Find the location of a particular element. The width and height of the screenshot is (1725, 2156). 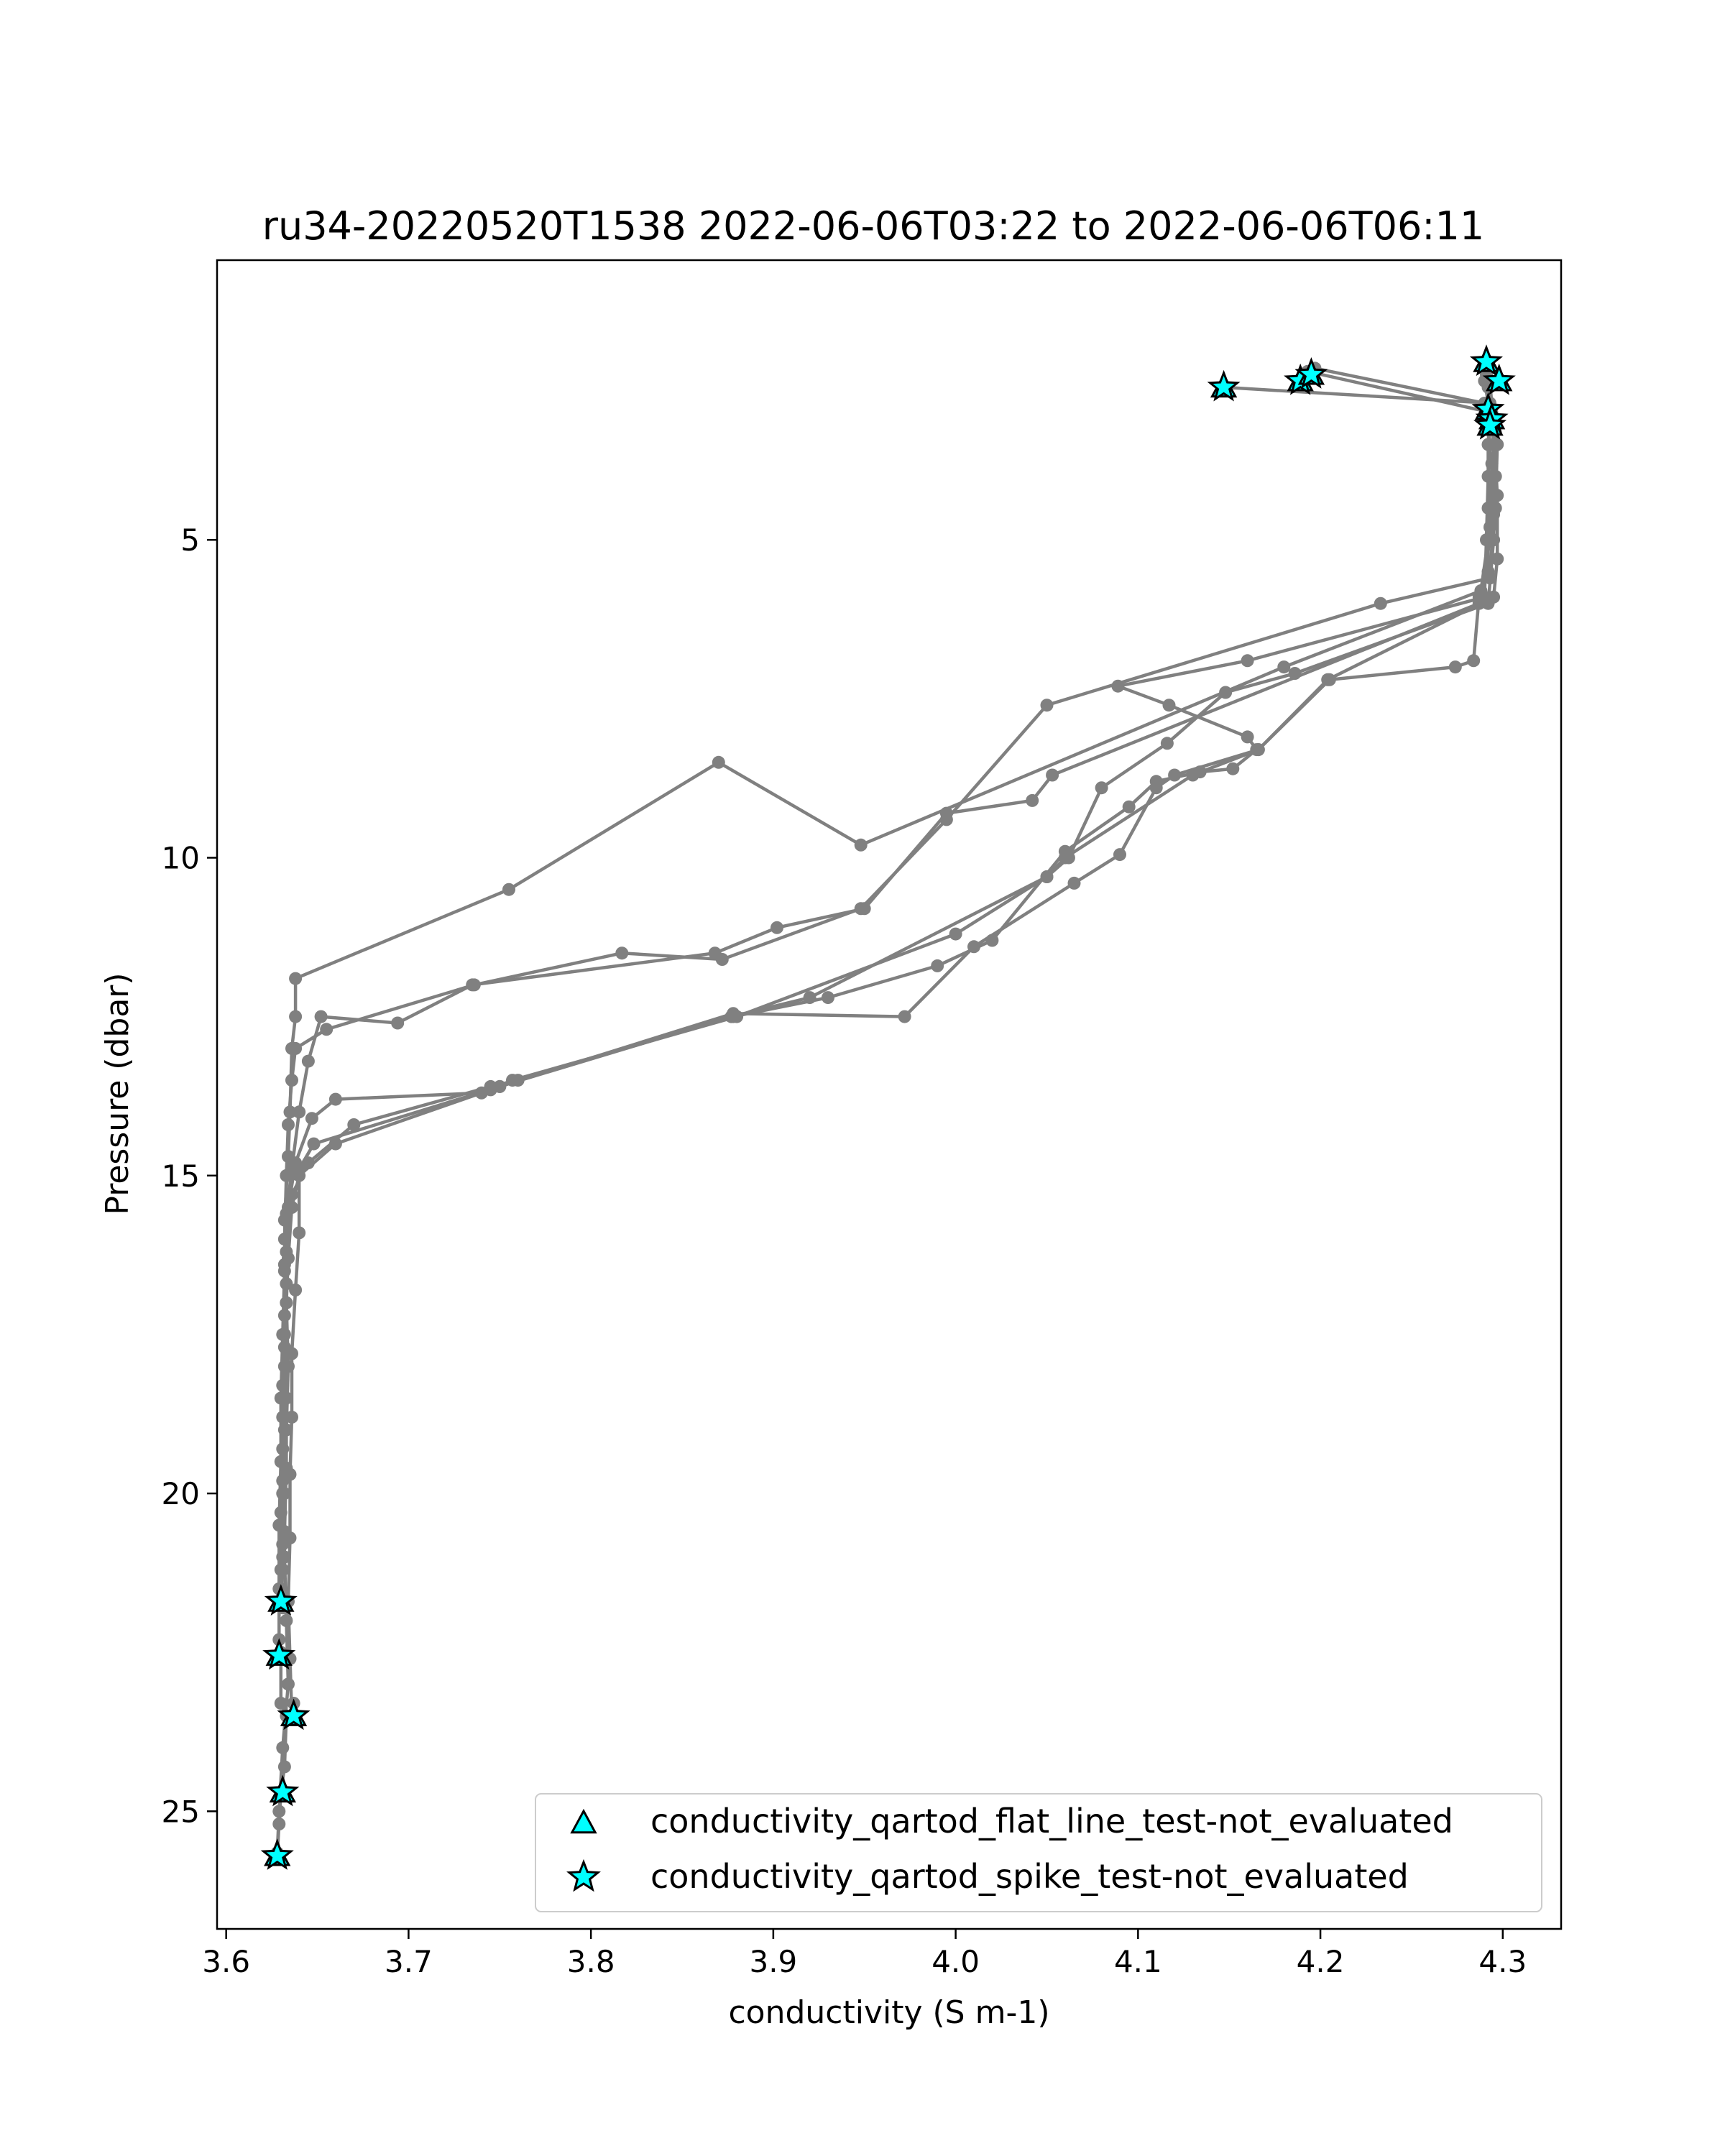

x-tick-label: 3.7 is located at coordinates (409, 1961).